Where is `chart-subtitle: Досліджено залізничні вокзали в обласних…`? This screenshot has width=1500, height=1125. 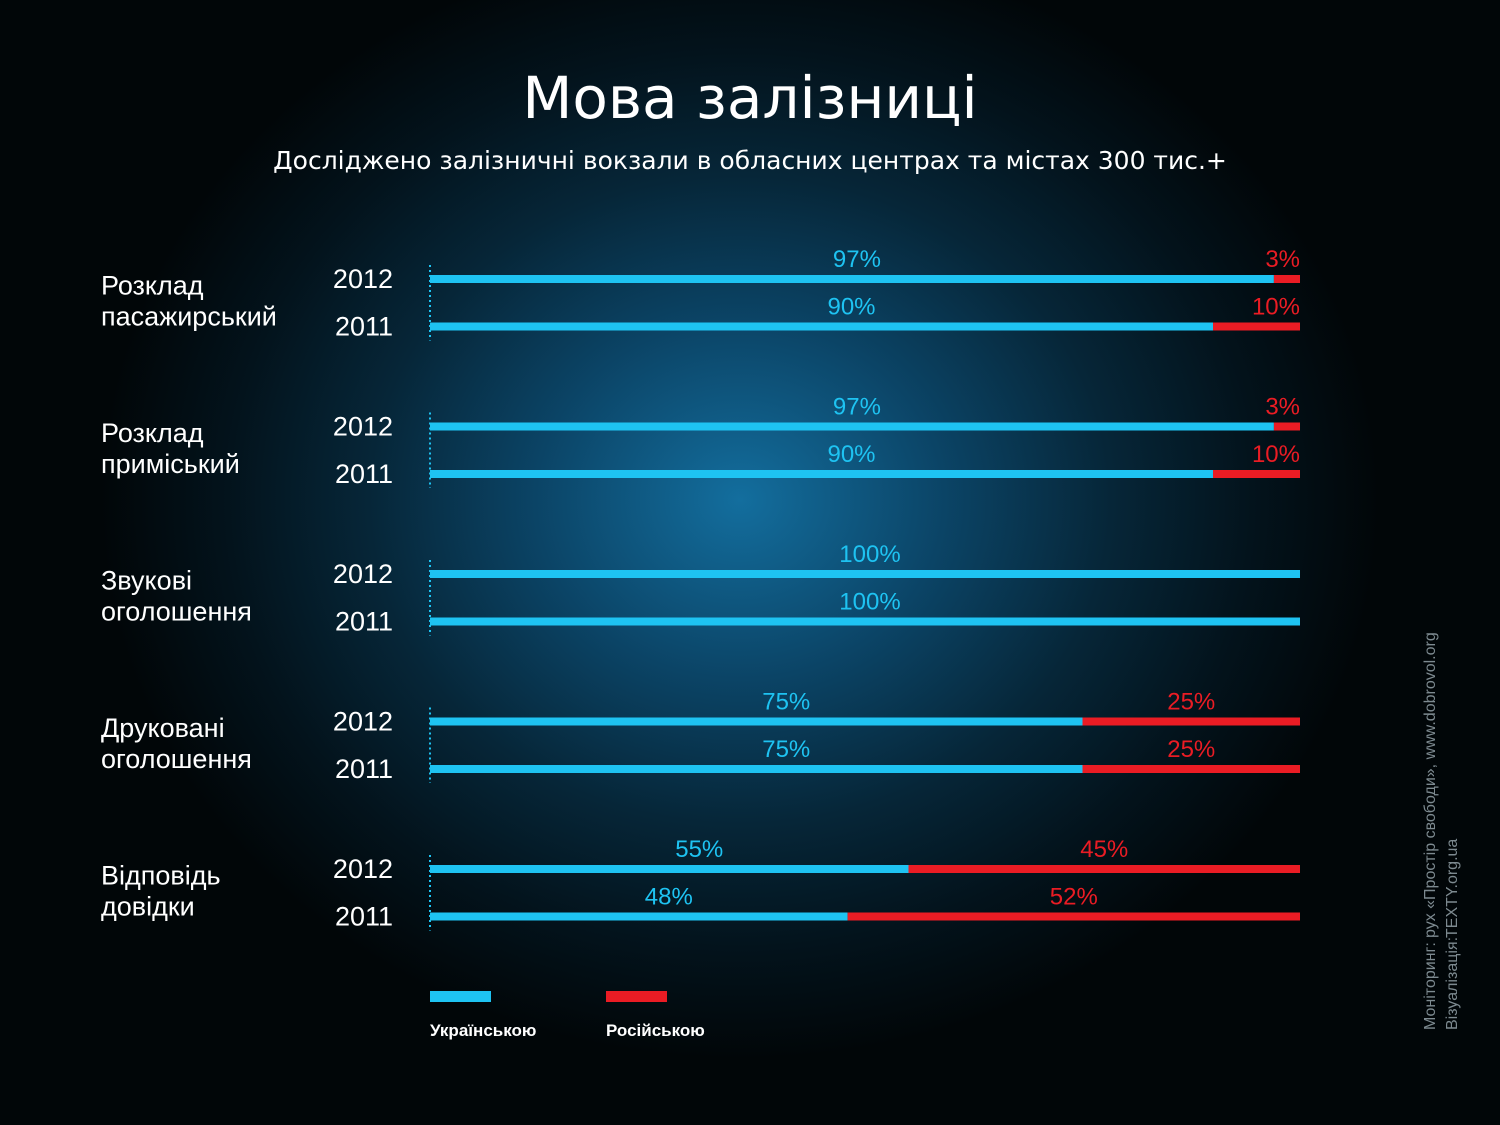
chart-subtitle: Досліджено залізничні вокзали в обласних… is located at coordinates (750, 160).